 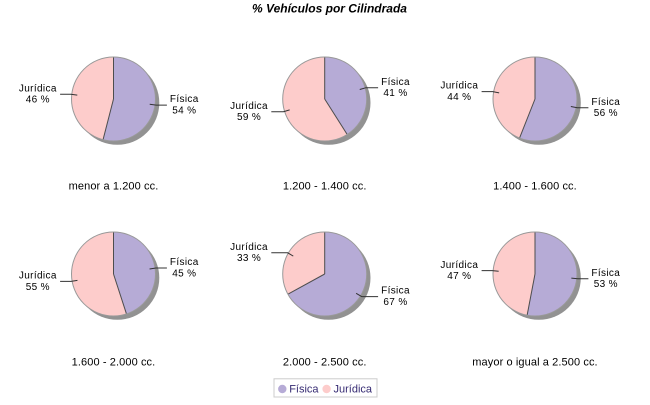 What do you see at coordinates (459, 97) in the screenshot?
I see `svg-text: 44 %` at bounding box center [459, 97].